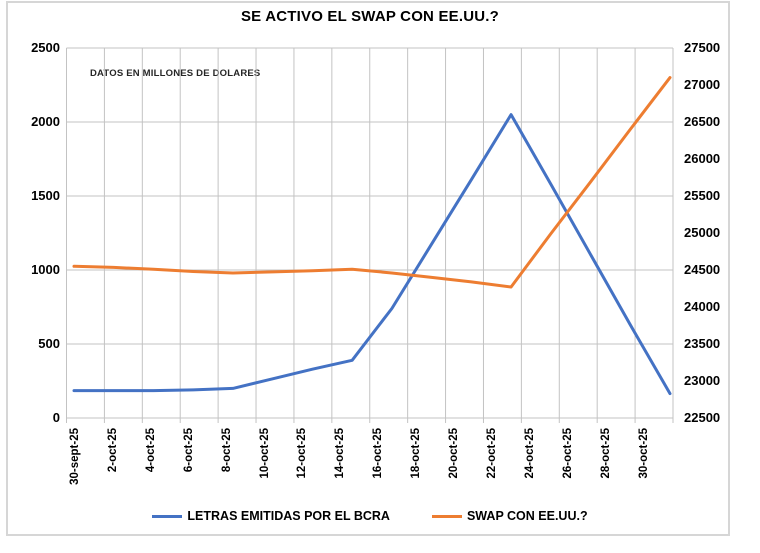 This screenshot has height=553, width=760. Describe the element at coordinates (702, 232) in the screenshot. I see `right-axis-tick: 25000` at that location.